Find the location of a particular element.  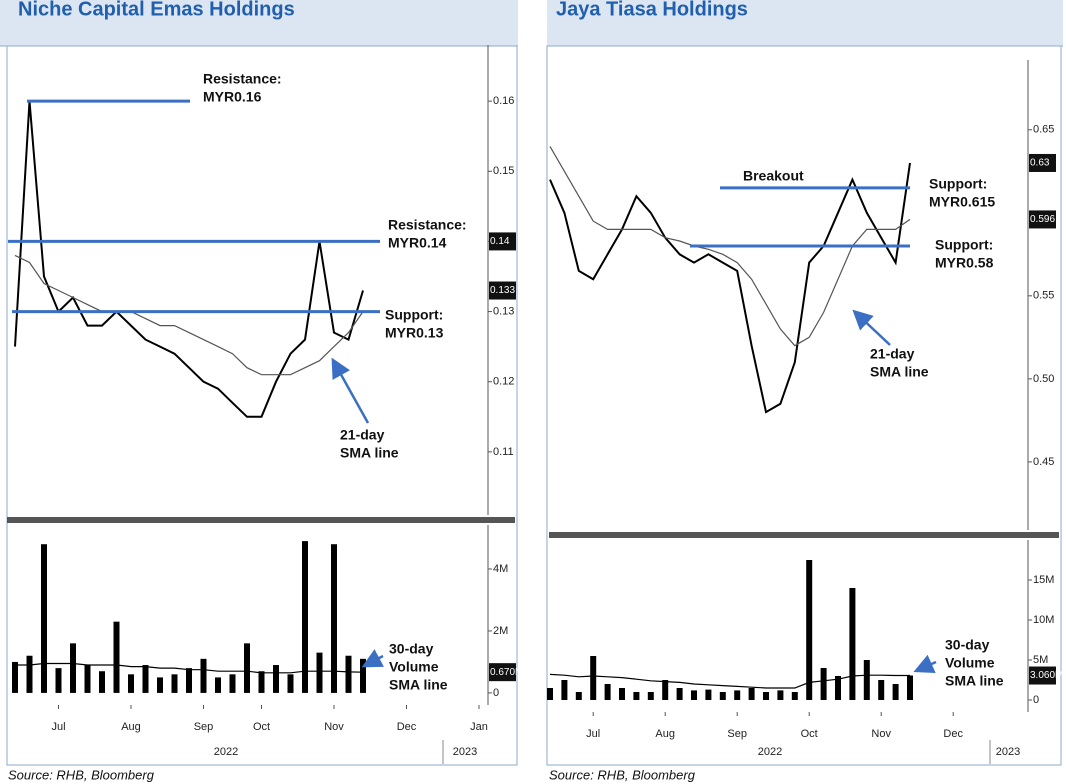

y-tick-label: 0.16 is located at coordinates (503, 101).